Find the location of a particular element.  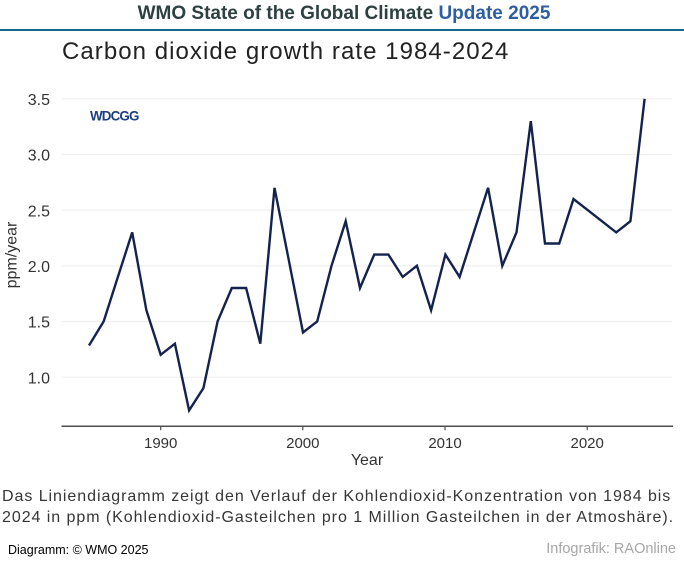

svg-text: 2000 is located at coordinates (302, 443).